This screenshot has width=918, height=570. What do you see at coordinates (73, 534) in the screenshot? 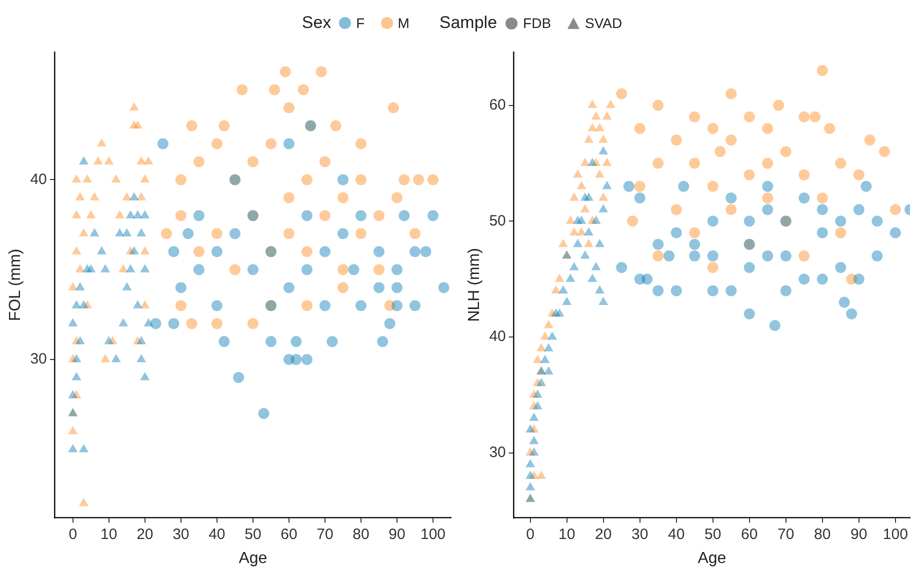
I see `x-tick-label: 0` at bounding box center [73, 534].